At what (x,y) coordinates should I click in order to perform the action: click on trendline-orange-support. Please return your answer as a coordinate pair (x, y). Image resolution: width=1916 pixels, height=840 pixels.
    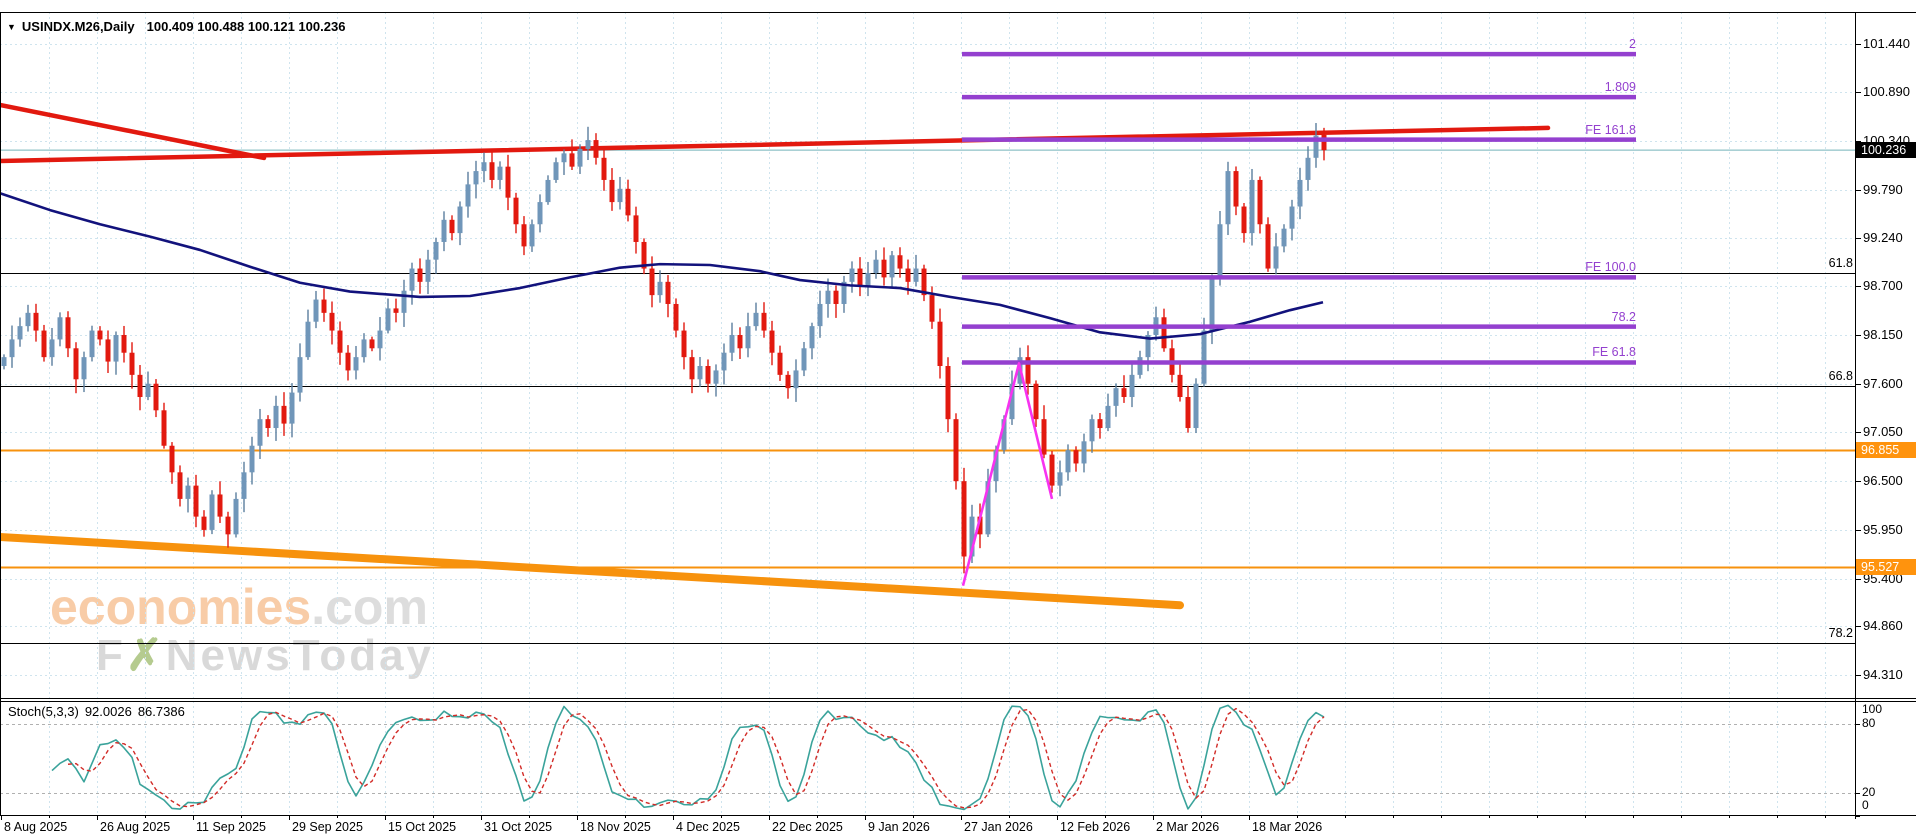
    Looking at the image, I should click on (592, 571).